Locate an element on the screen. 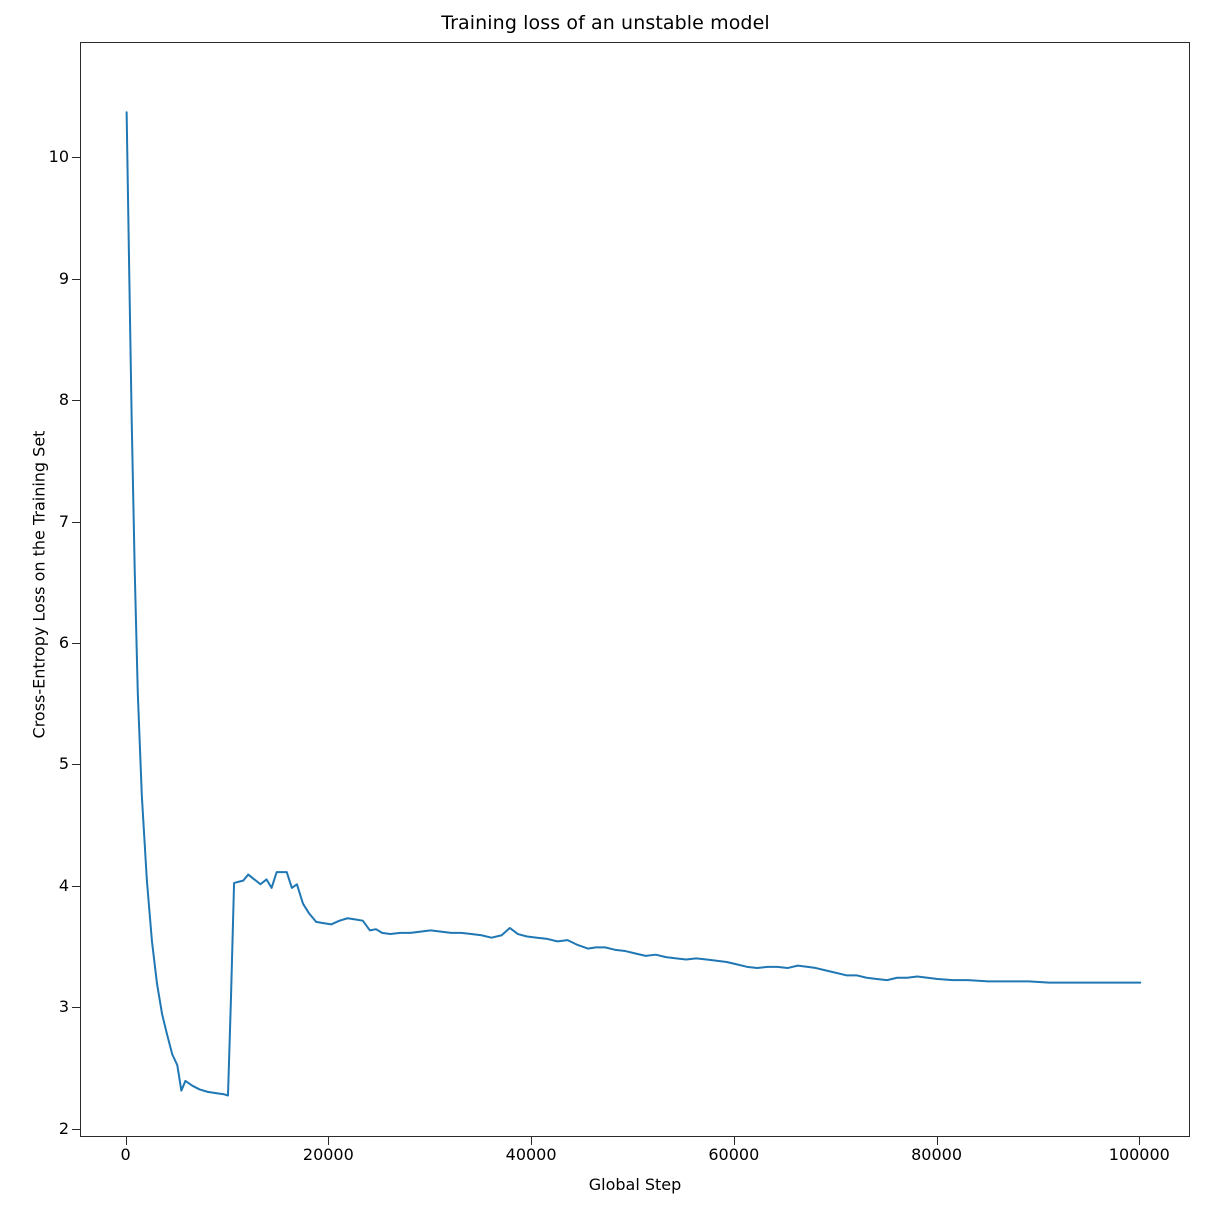  y-tick-label: 4 is located at coordinates (63, 885).